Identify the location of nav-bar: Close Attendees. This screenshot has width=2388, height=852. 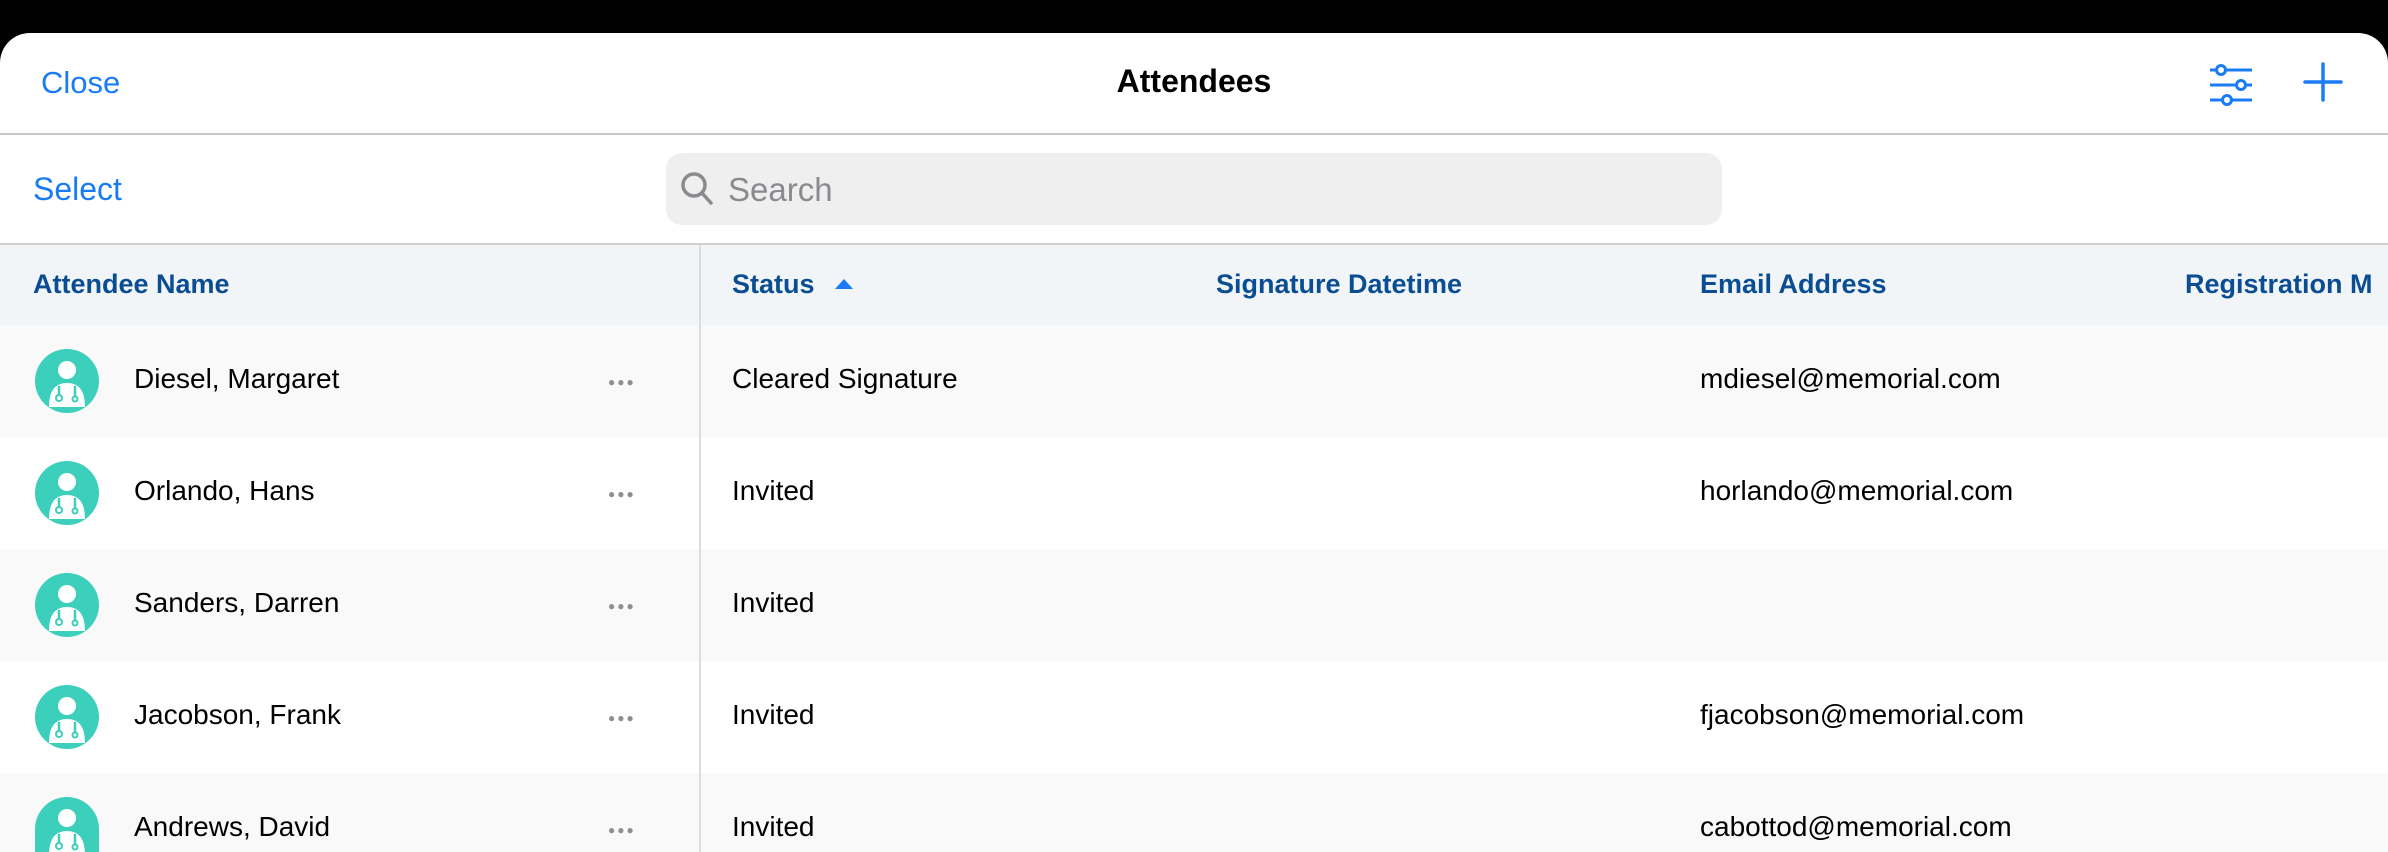
(1194, 84).